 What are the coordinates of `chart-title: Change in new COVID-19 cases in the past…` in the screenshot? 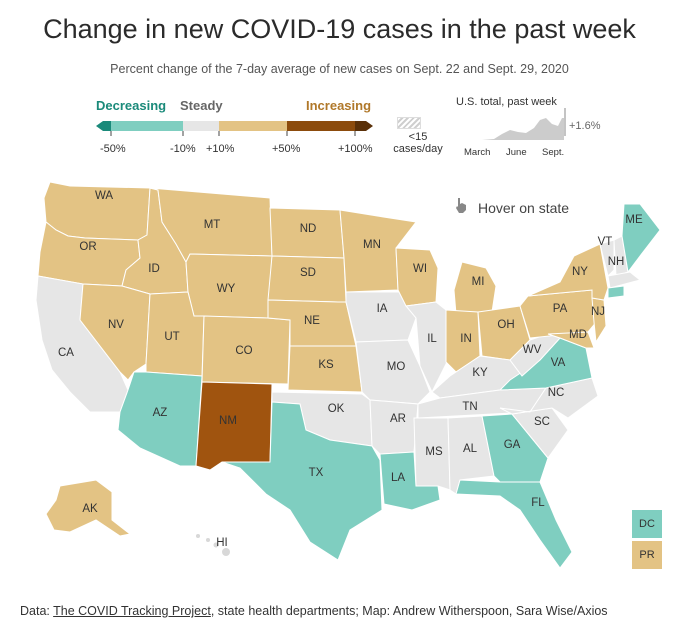 It's located at (339, 29).